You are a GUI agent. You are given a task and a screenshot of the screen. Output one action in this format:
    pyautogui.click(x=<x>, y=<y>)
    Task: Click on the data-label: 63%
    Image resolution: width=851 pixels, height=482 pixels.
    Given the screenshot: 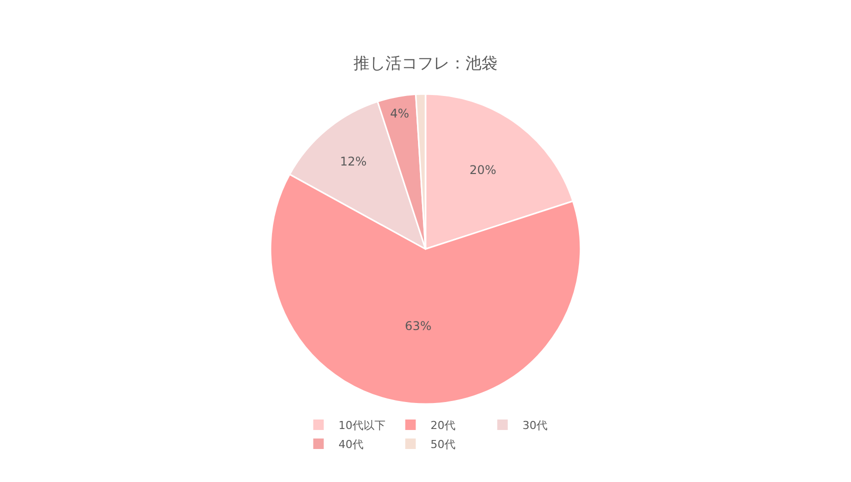 What is the action you would take?
    pyautogui.click(x=418, y=326)
    